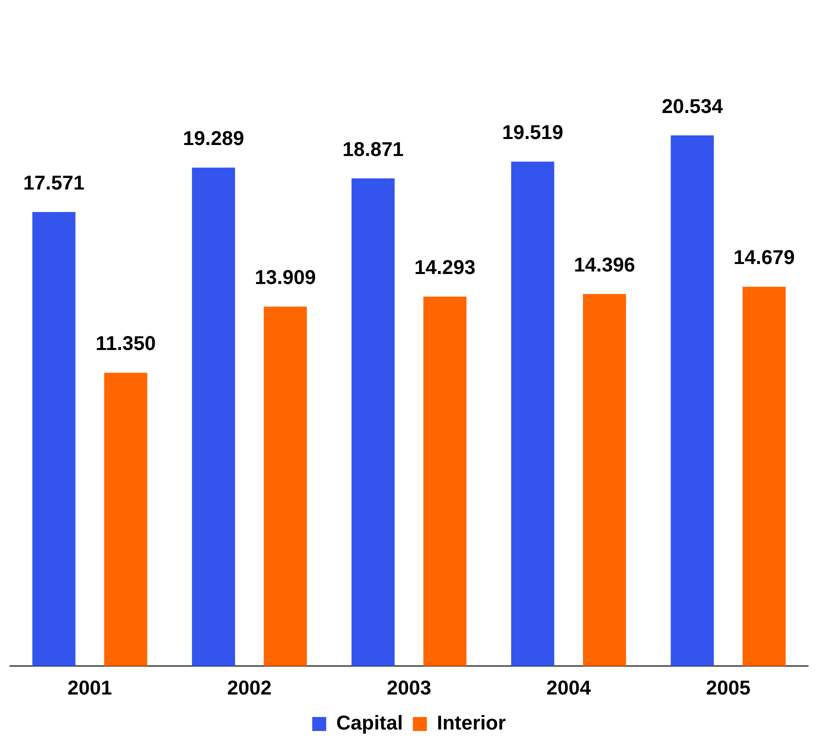 The width and height of the screenshot is (833, 754). What do you see at coordinates (471, 723) in the screenshot?
I see `legend-label: Interior` at bounding box center [471, 723].